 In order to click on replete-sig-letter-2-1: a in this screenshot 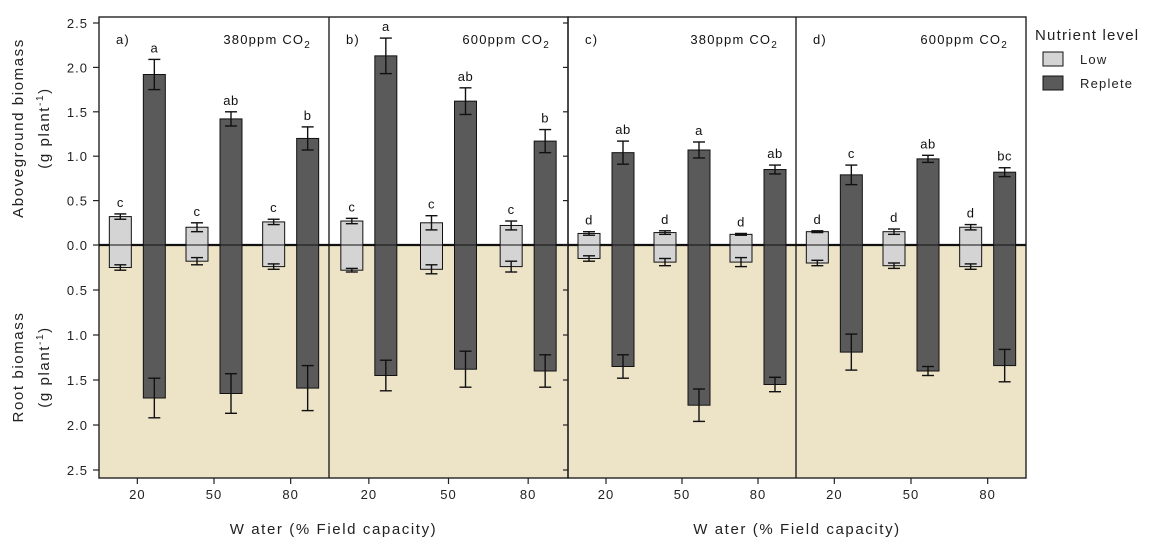, I will do `click(699, 130)`.